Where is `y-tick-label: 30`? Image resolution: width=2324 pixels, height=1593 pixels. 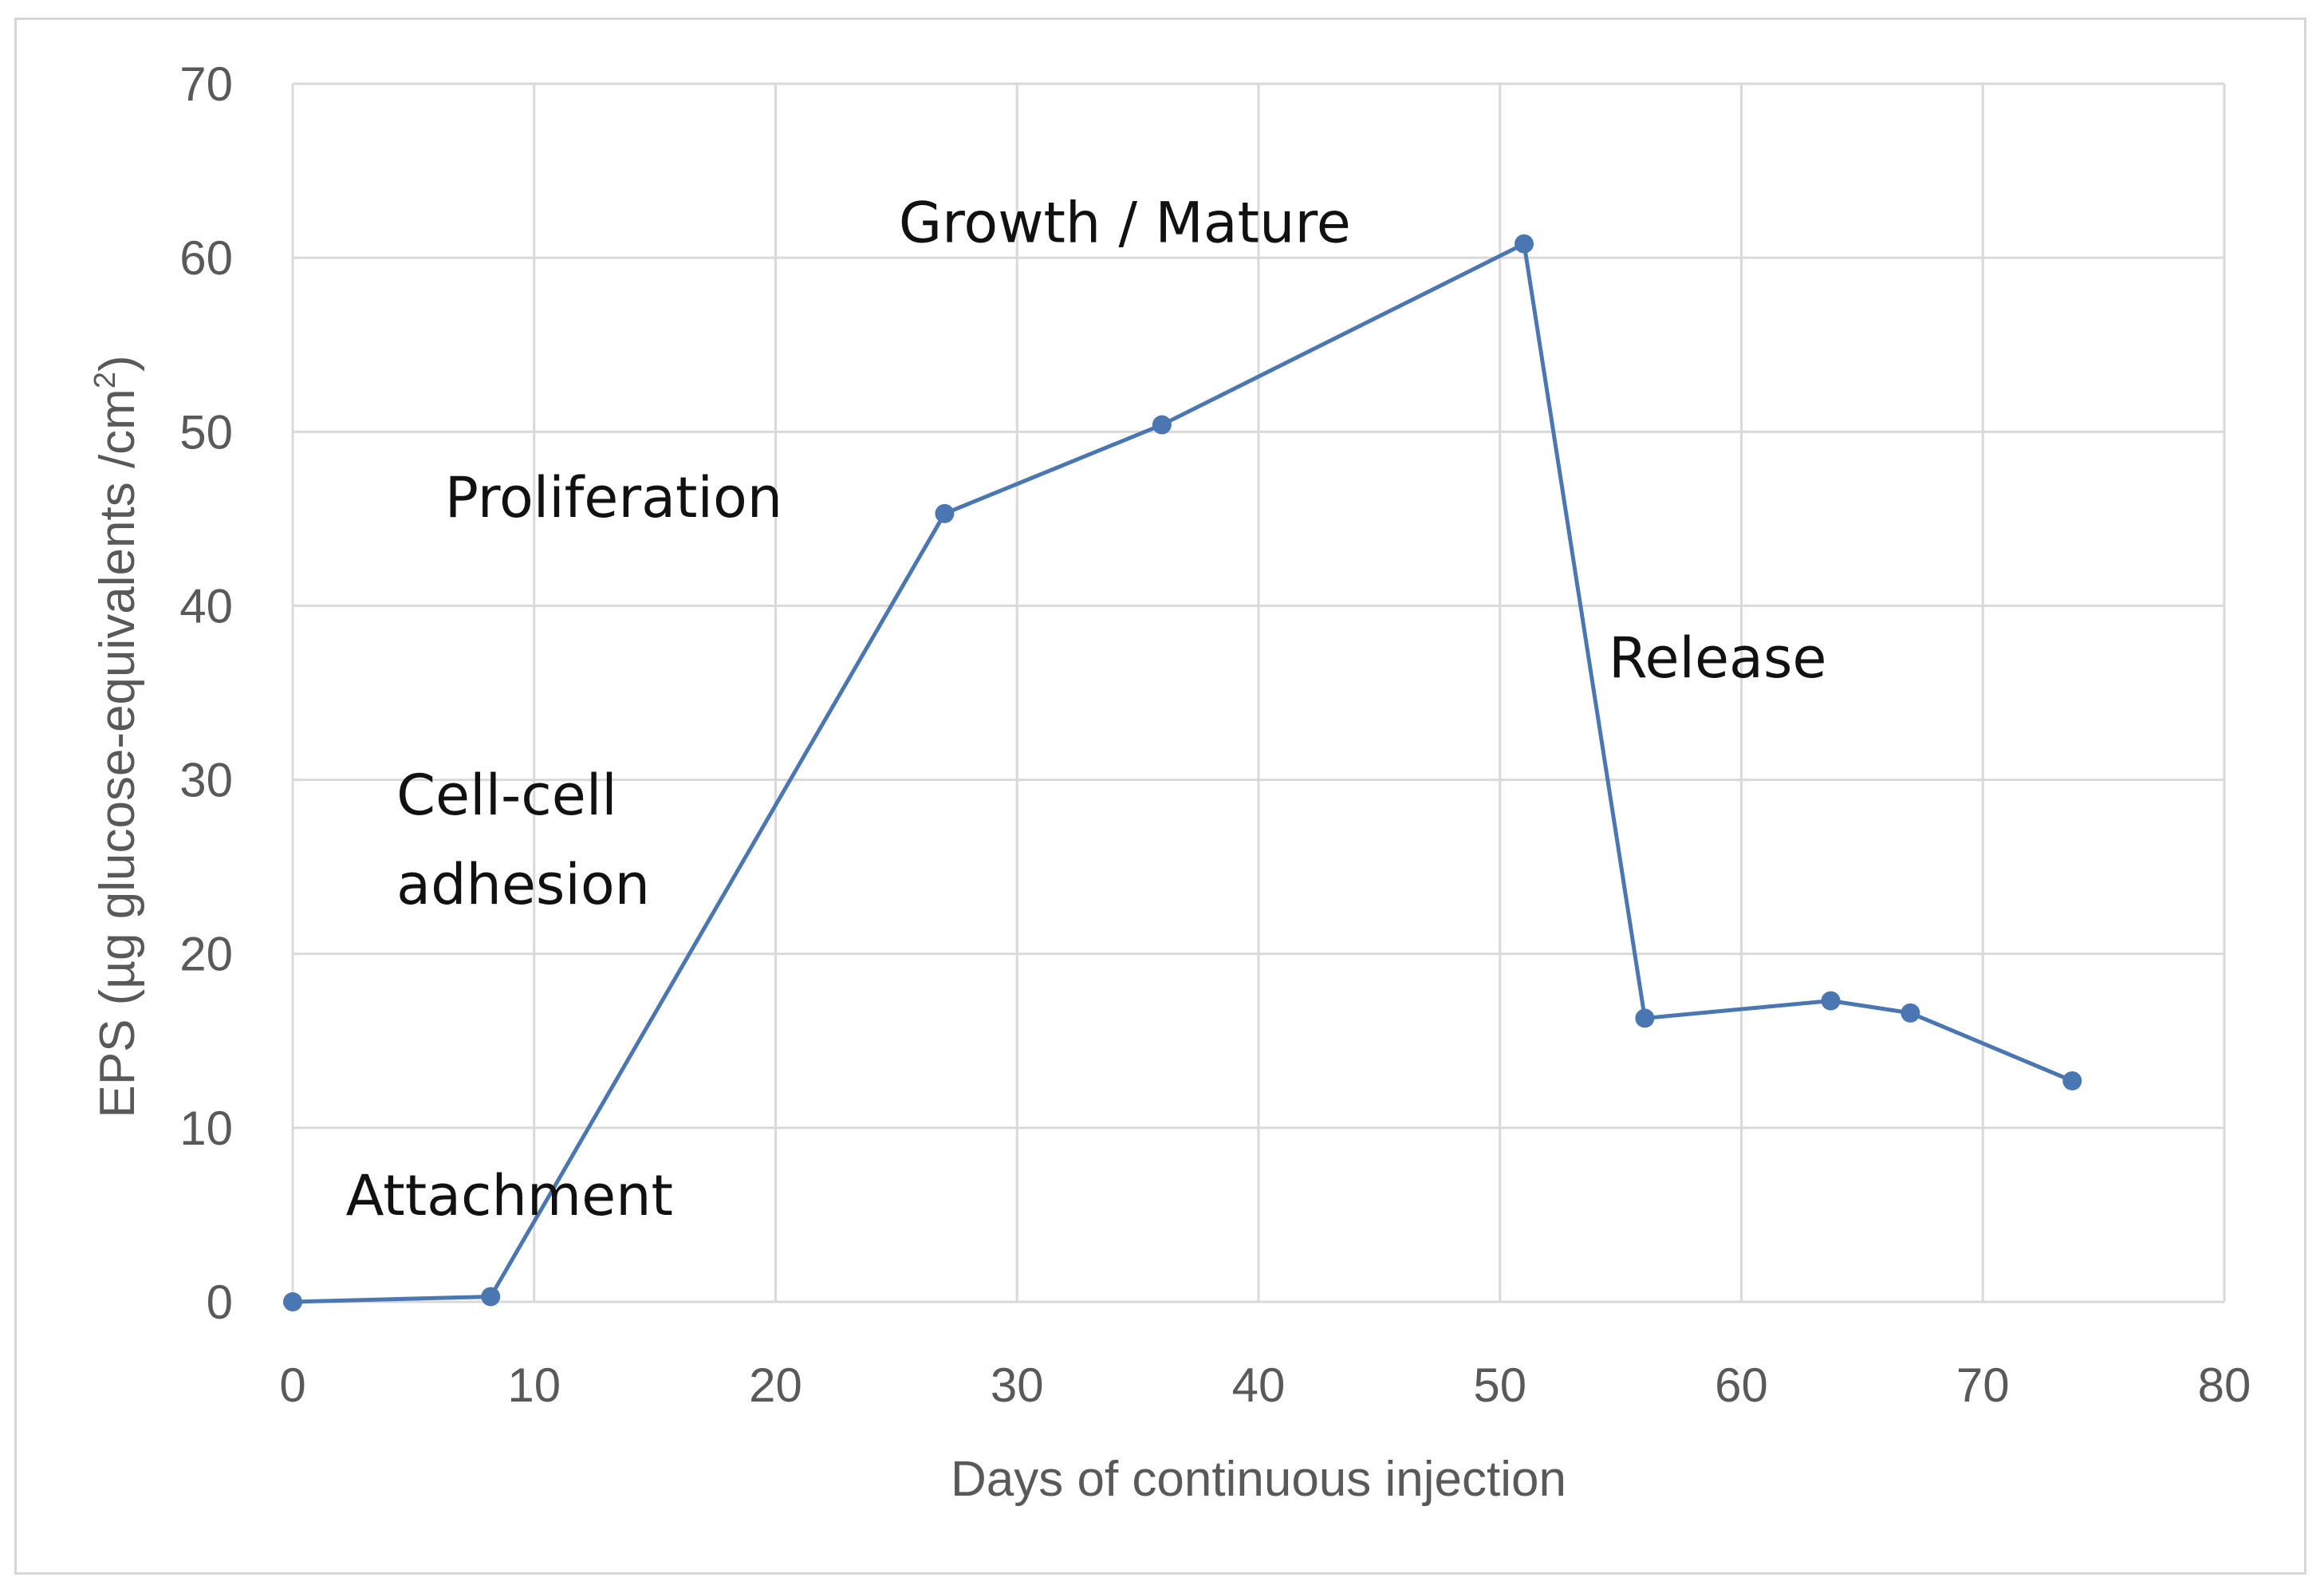
y-tick-label: 30 is located at coordinates (206, 780).